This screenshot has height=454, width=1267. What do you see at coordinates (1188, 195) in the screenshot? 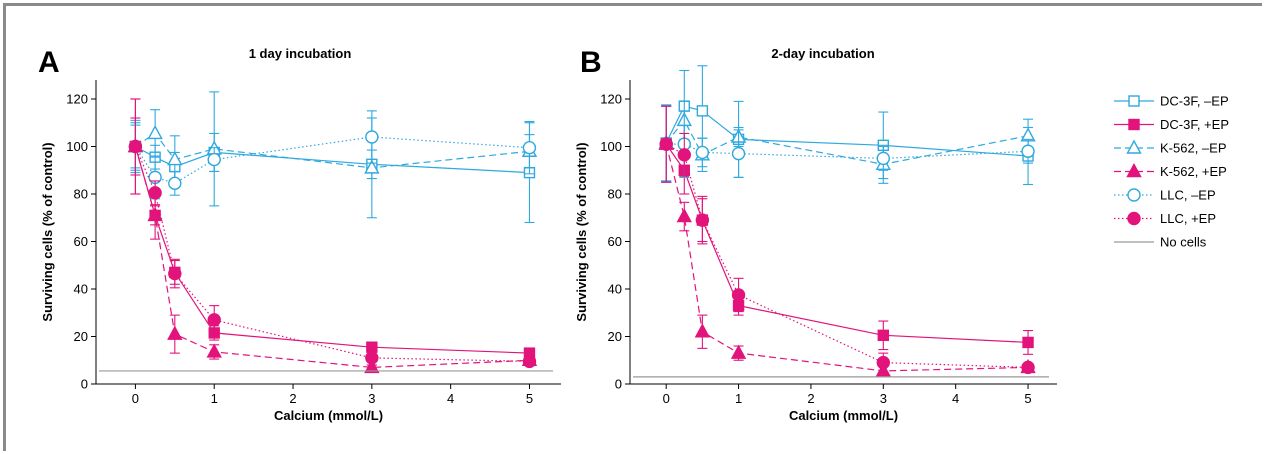
I see `legend-label: LLC, –EP` at bounding box center [1188, 195].